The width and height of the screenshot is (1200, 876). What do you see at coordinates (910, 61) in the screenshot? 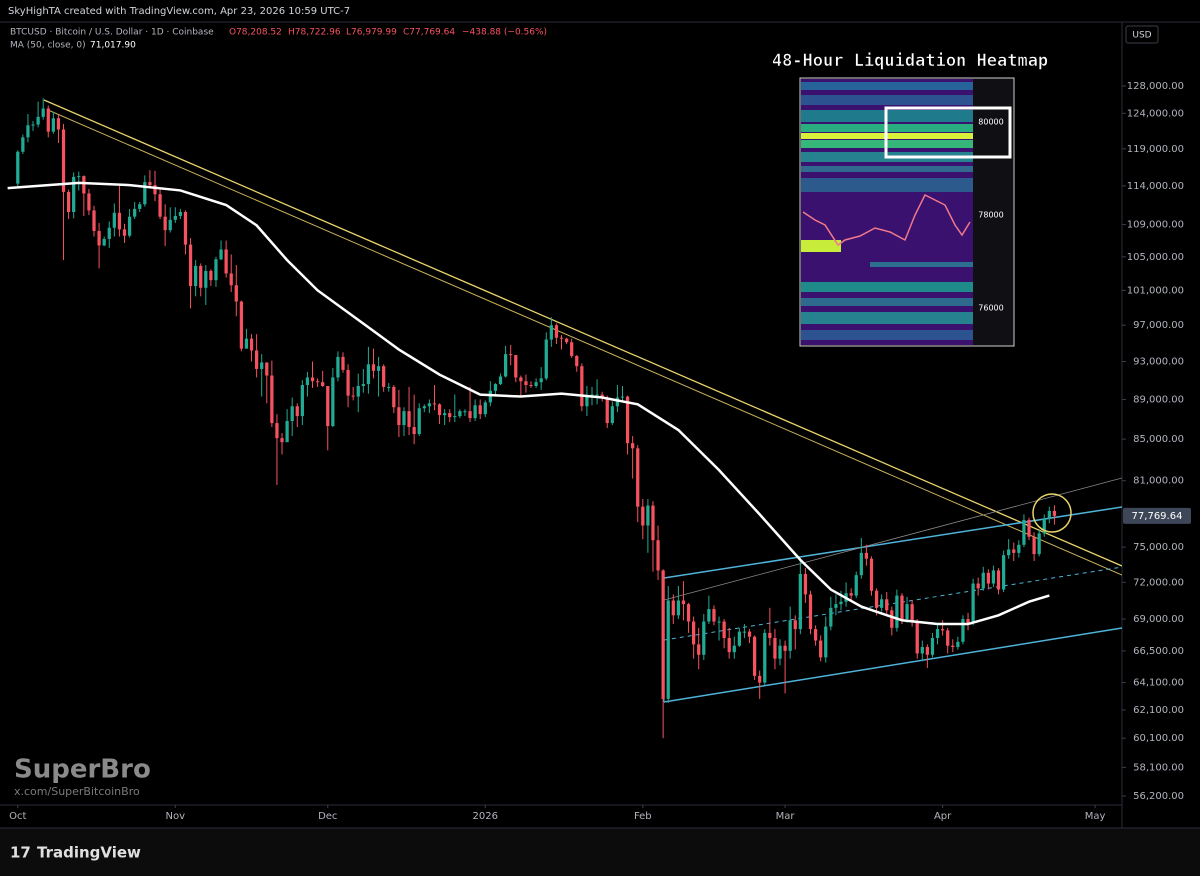
I see `inset-title: 48-Hour Liquidation Heatmap` at bounding box center [910, 61].